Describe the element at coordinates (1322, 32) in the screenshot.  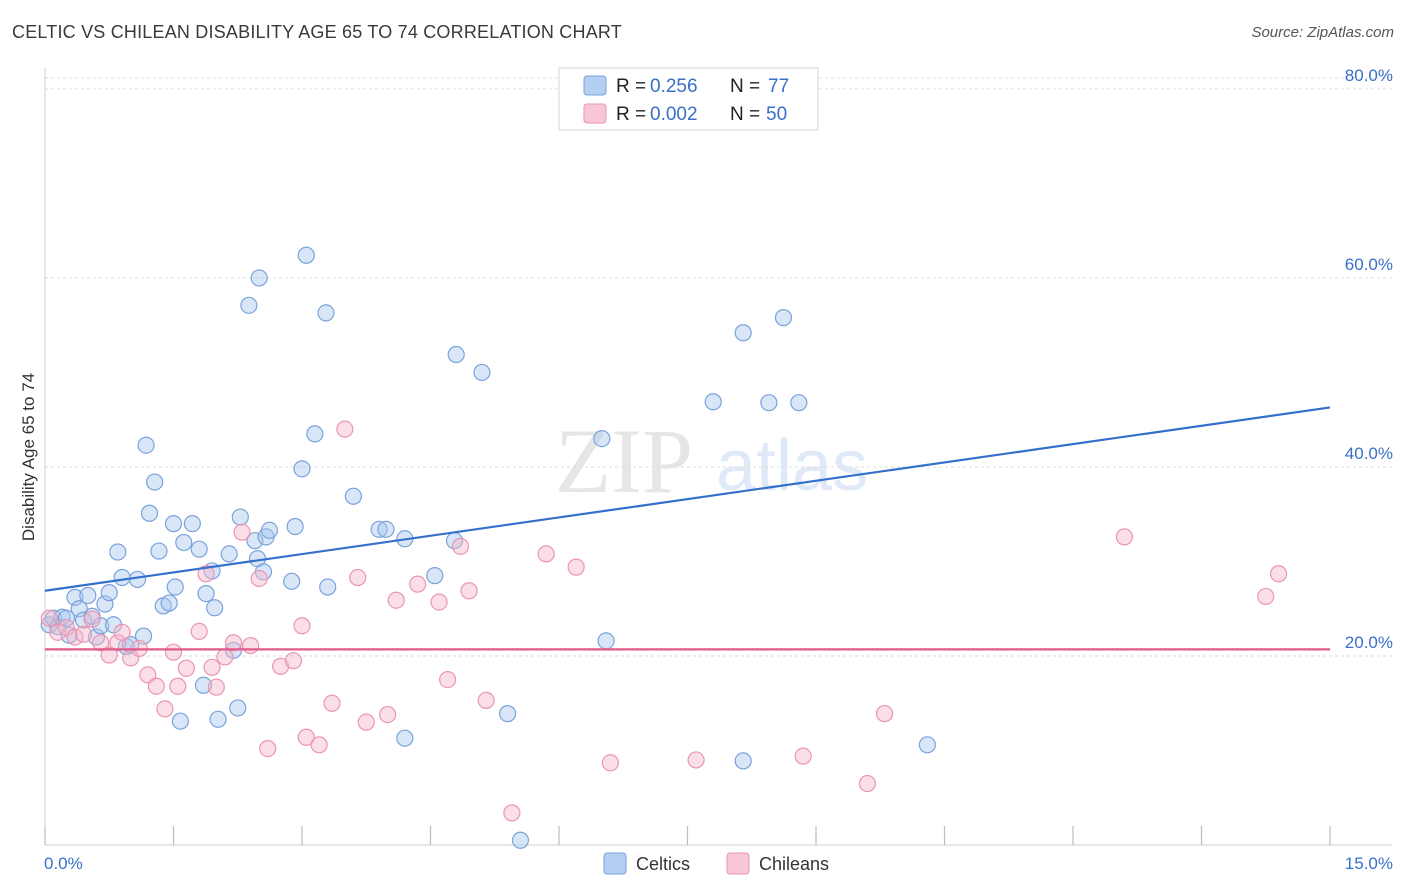
I see `source-label: Source: ZipAtlas.com` at that location.